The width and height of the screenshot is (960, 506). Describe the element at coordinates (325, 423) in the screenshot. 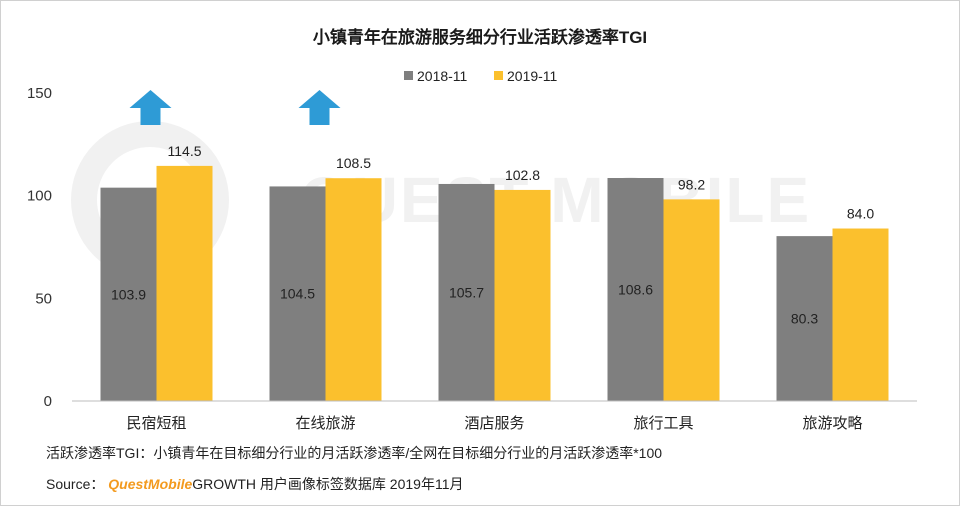

I see `x-tick-label: 在线旅游` at that location.